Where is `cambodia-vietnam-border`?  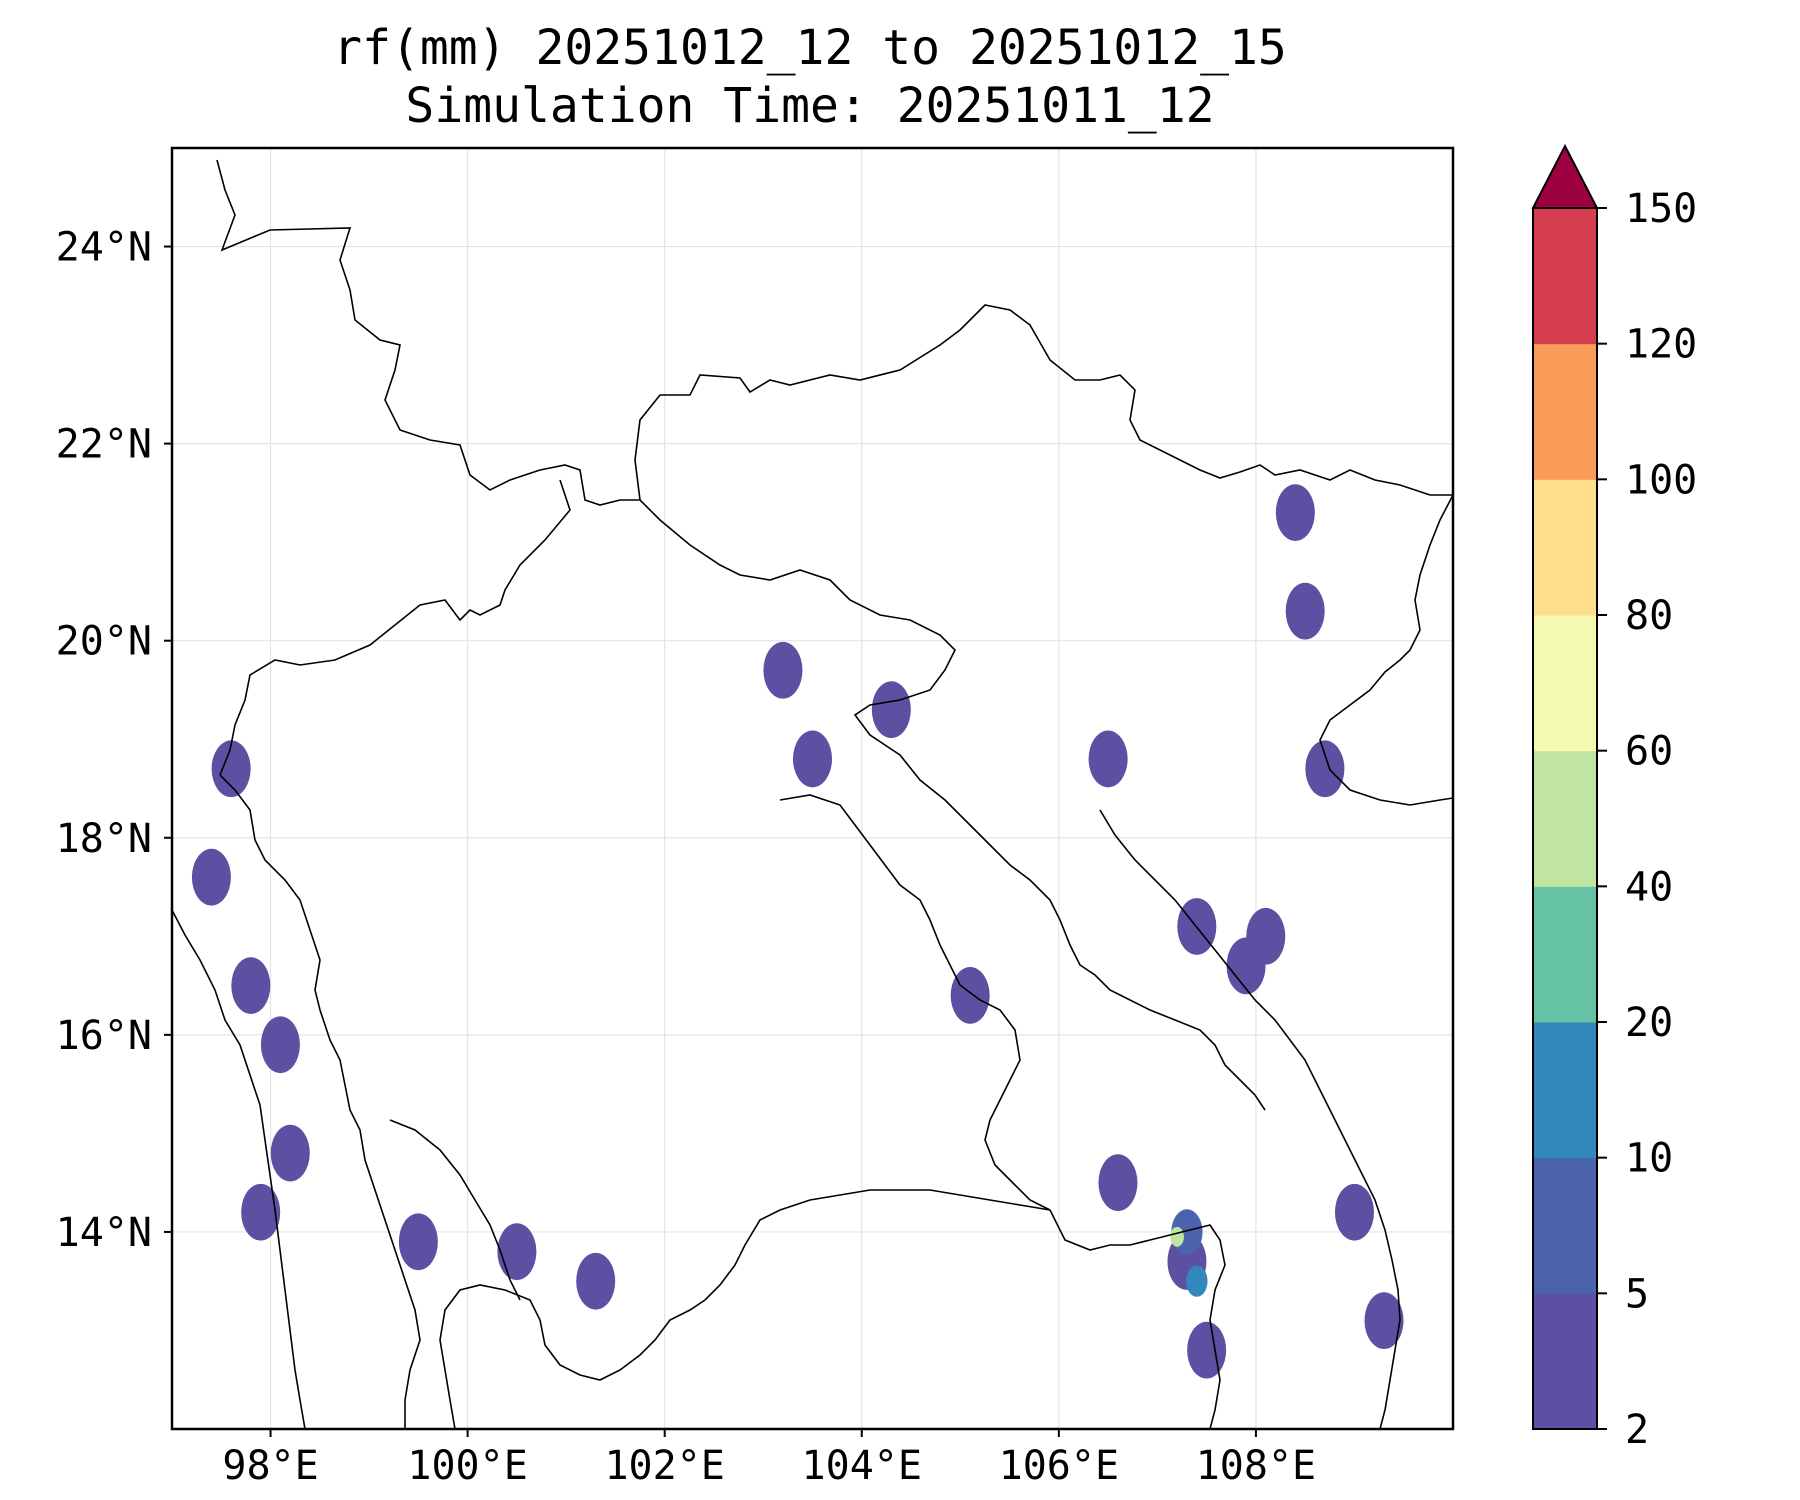
cambodia-vietnam-border is located at coordinates (1137, 1319).